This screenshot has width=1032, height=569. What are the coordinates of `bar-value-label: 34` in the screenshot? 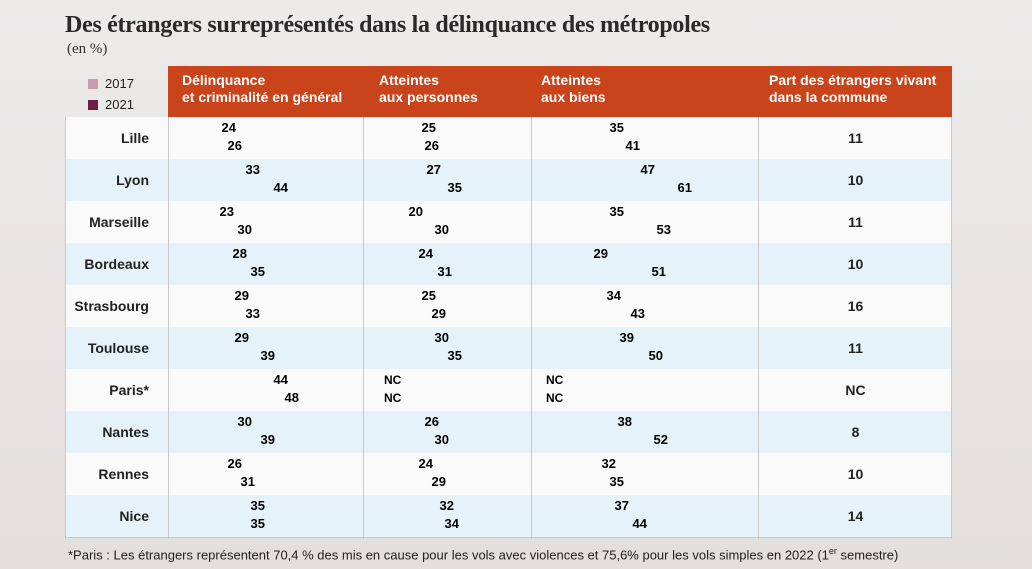 It's located at (451, 523).